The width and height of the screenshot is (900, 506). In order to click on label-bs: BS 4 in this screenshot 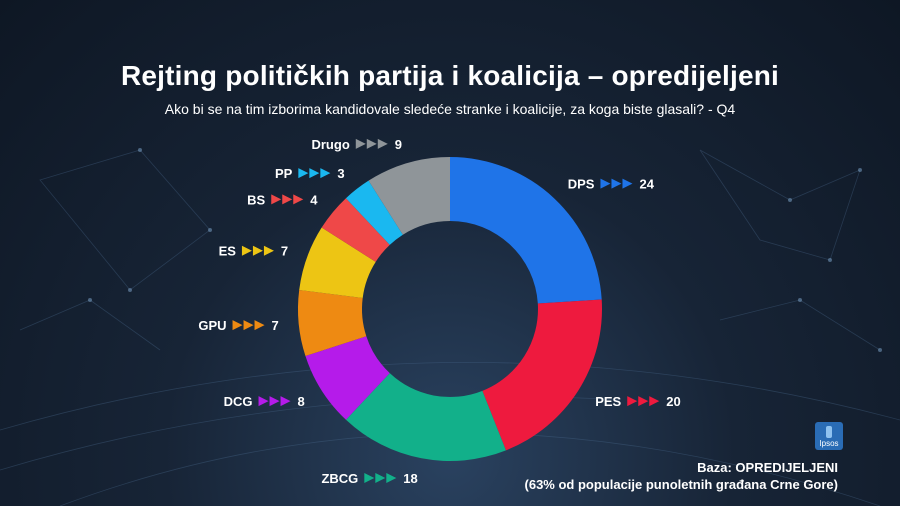, I will do `click(282, 199)`.